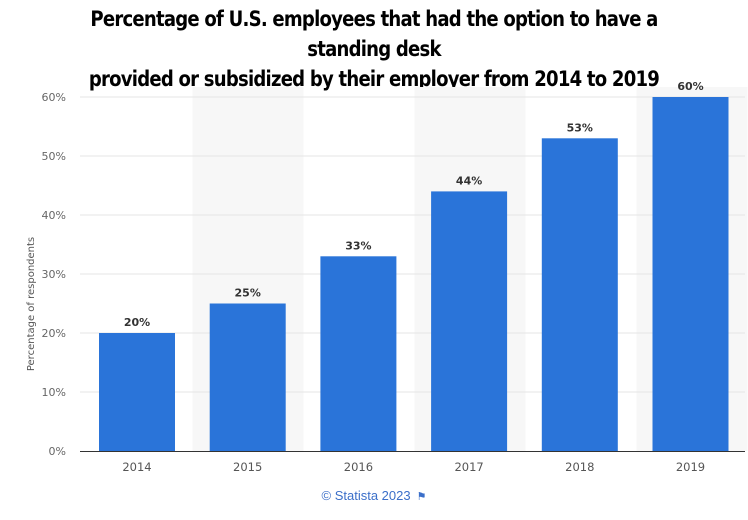 The height and width of the screenshot is (520, 748). I want to click on bar-2015, so click(247, 377).